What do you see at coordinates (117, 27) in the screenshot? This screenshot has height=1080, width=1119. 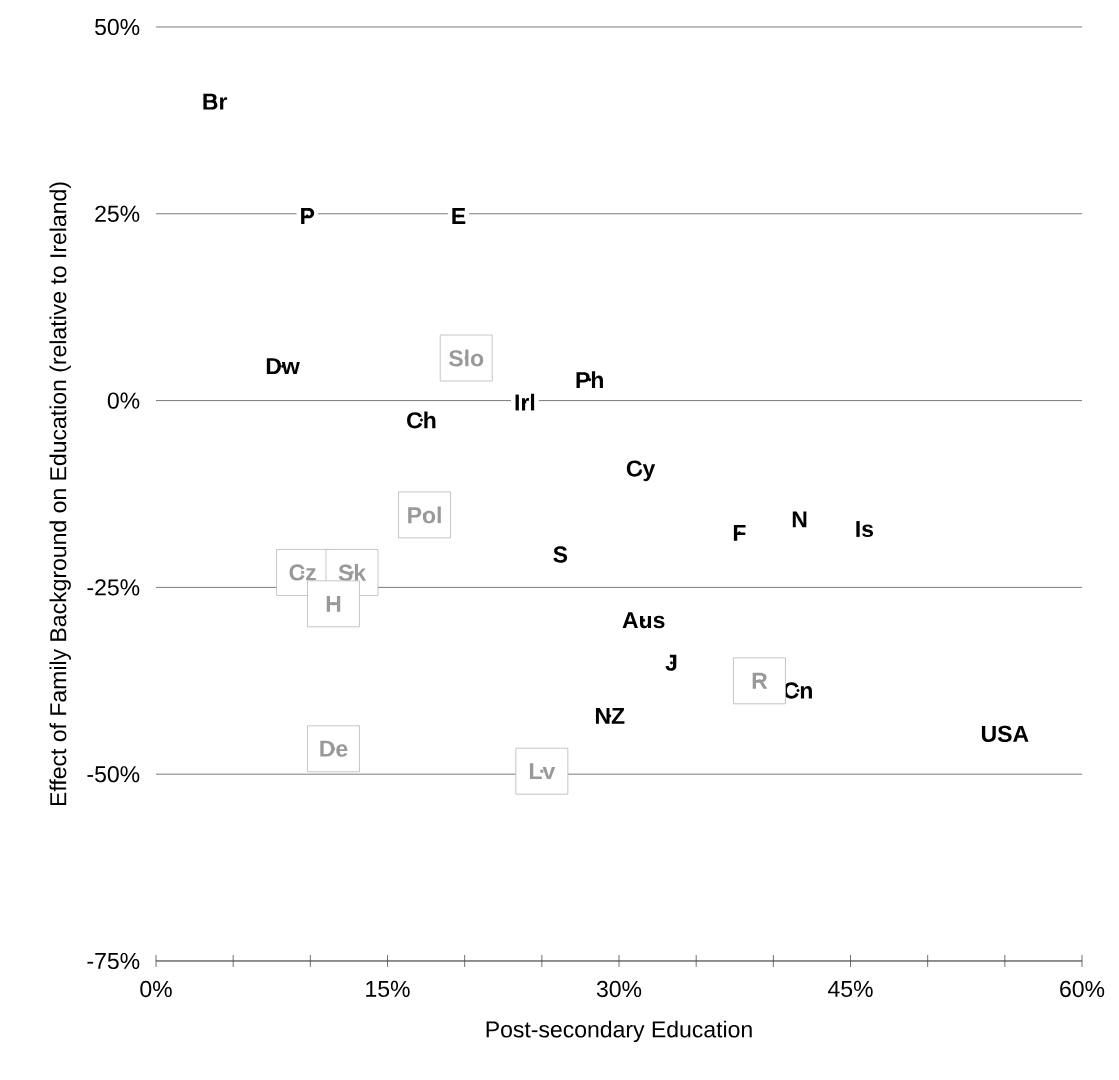 I see `y-tick-label: 50%` at bounding box center [117, 27].